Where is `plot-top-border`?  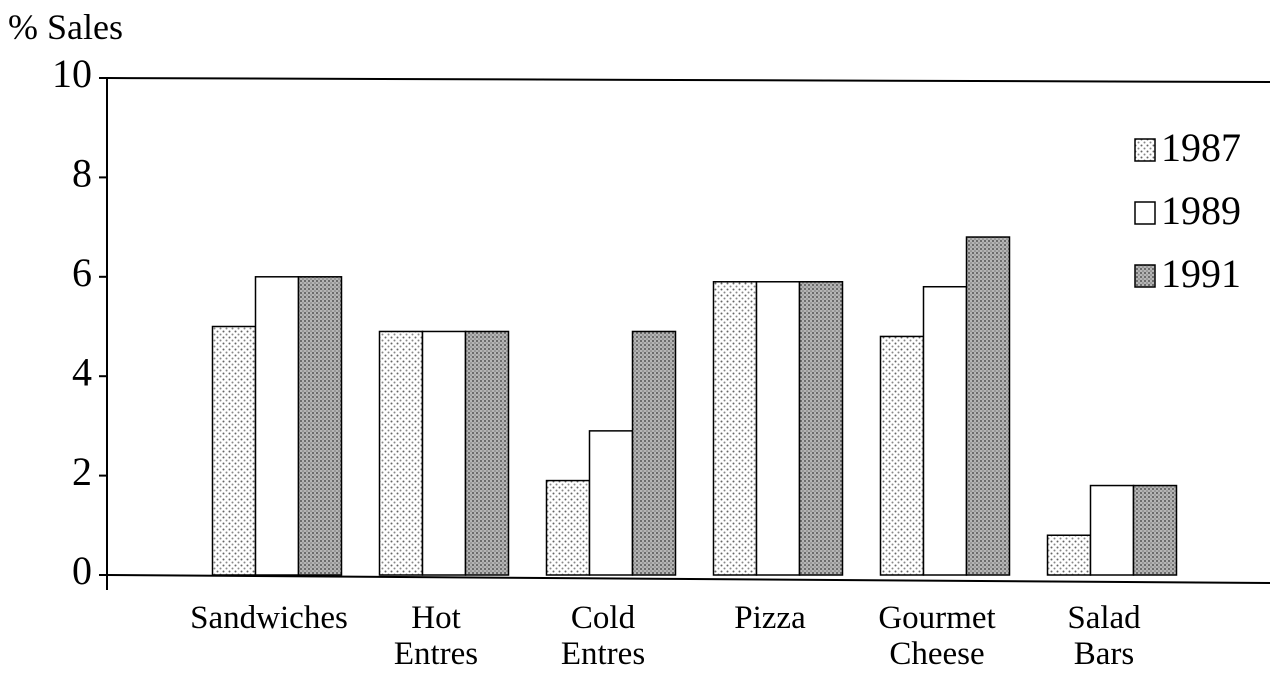
plot-top-border is located at coordinates (688, 80).